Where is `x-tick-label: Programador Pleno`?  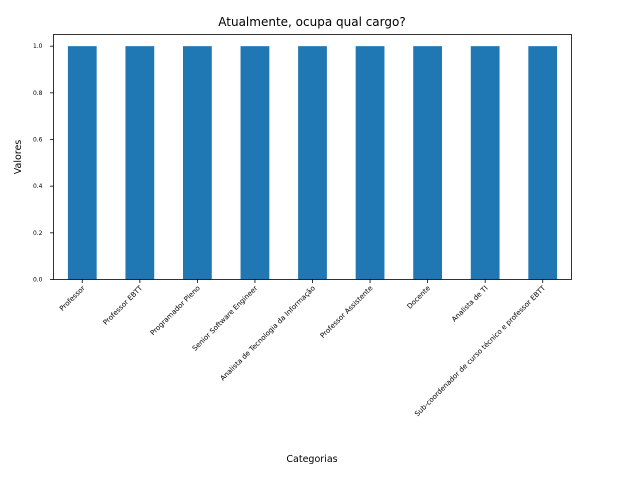
x-tick-label: Programador Pleno is located at coordinates (175, 310).